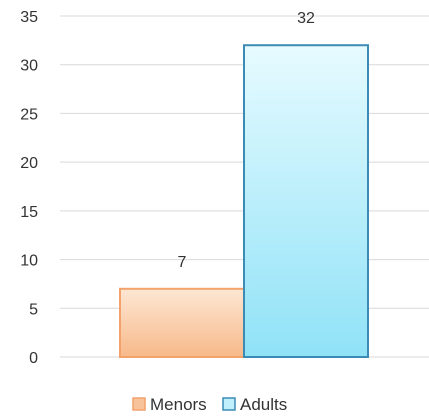  What do you see at coordinates (33, 358) in the screenshot?
I see `y-tick-label: 0` at bounding box center [33, 358].